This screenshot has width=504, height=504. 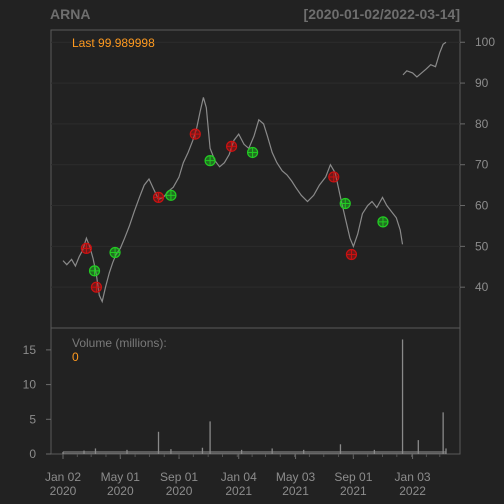 What do you see at coordinates (30, 385) in the screenshot?
I see `volume-tick-label: 10` at bounding box center [30, 385].